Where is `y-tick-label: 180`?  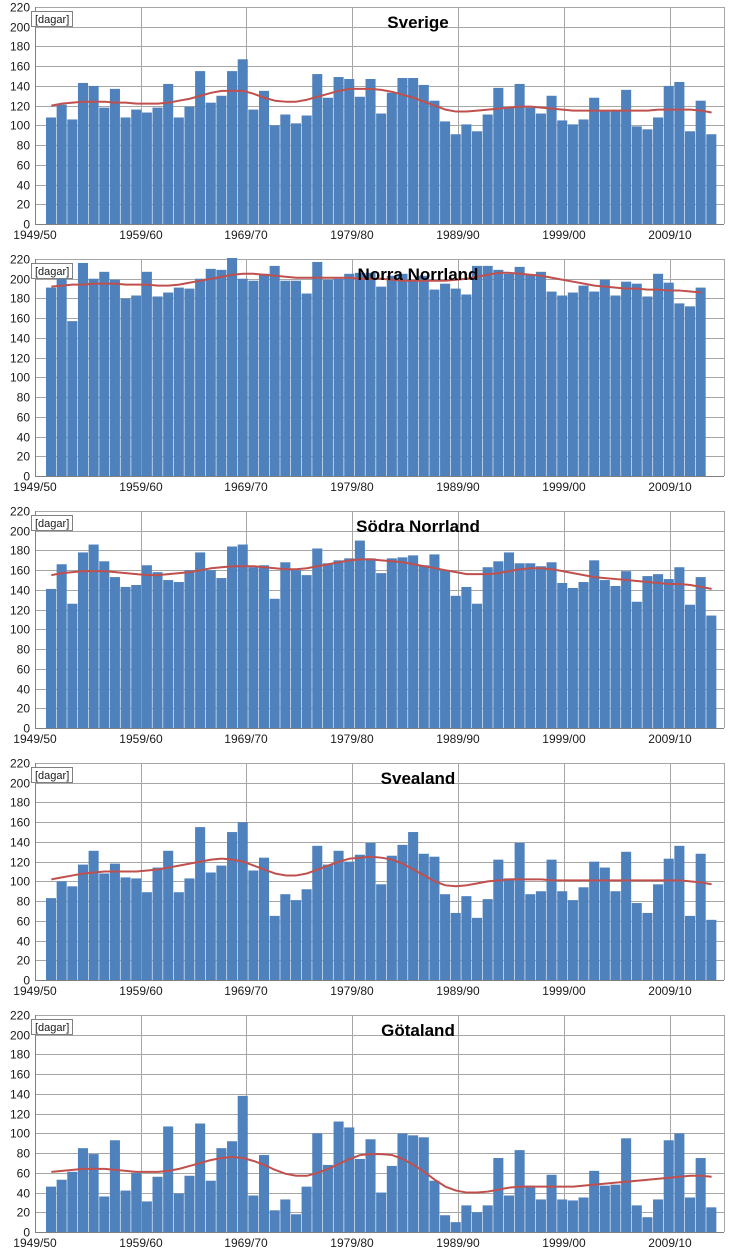
y-tick-label: 180 is located at coordinates (20, 803).